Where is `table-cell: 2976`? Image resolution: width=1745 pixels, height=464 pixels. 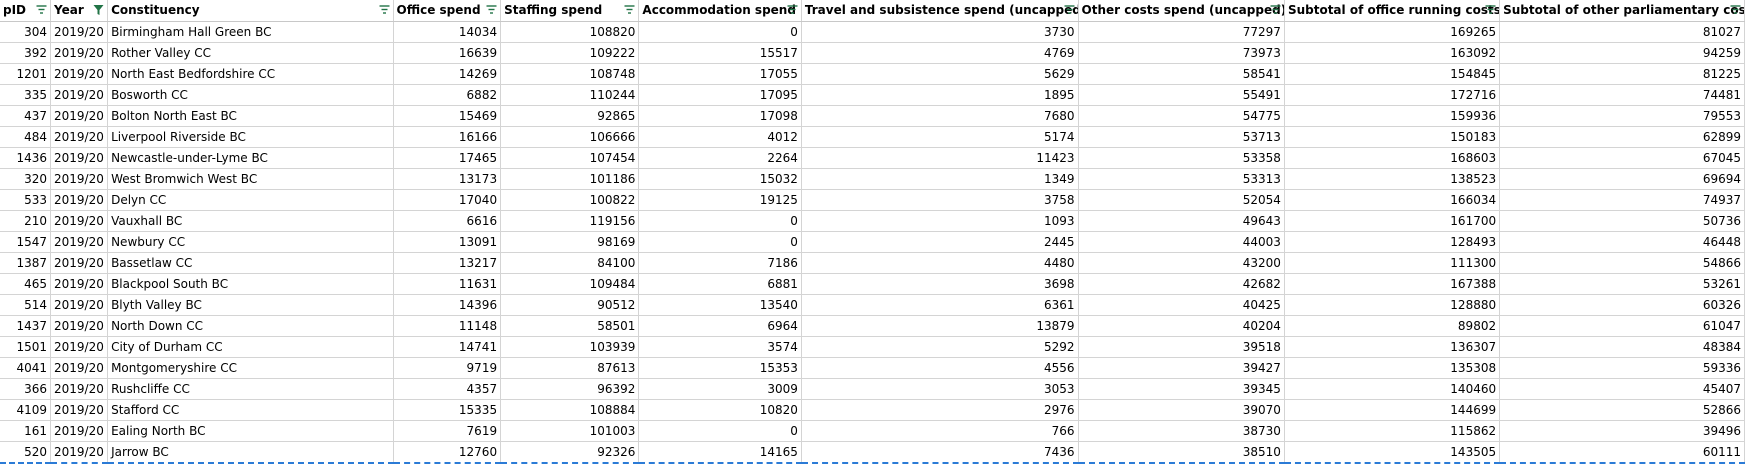
table-cell: 2976 is located at coordinates (940, 410).